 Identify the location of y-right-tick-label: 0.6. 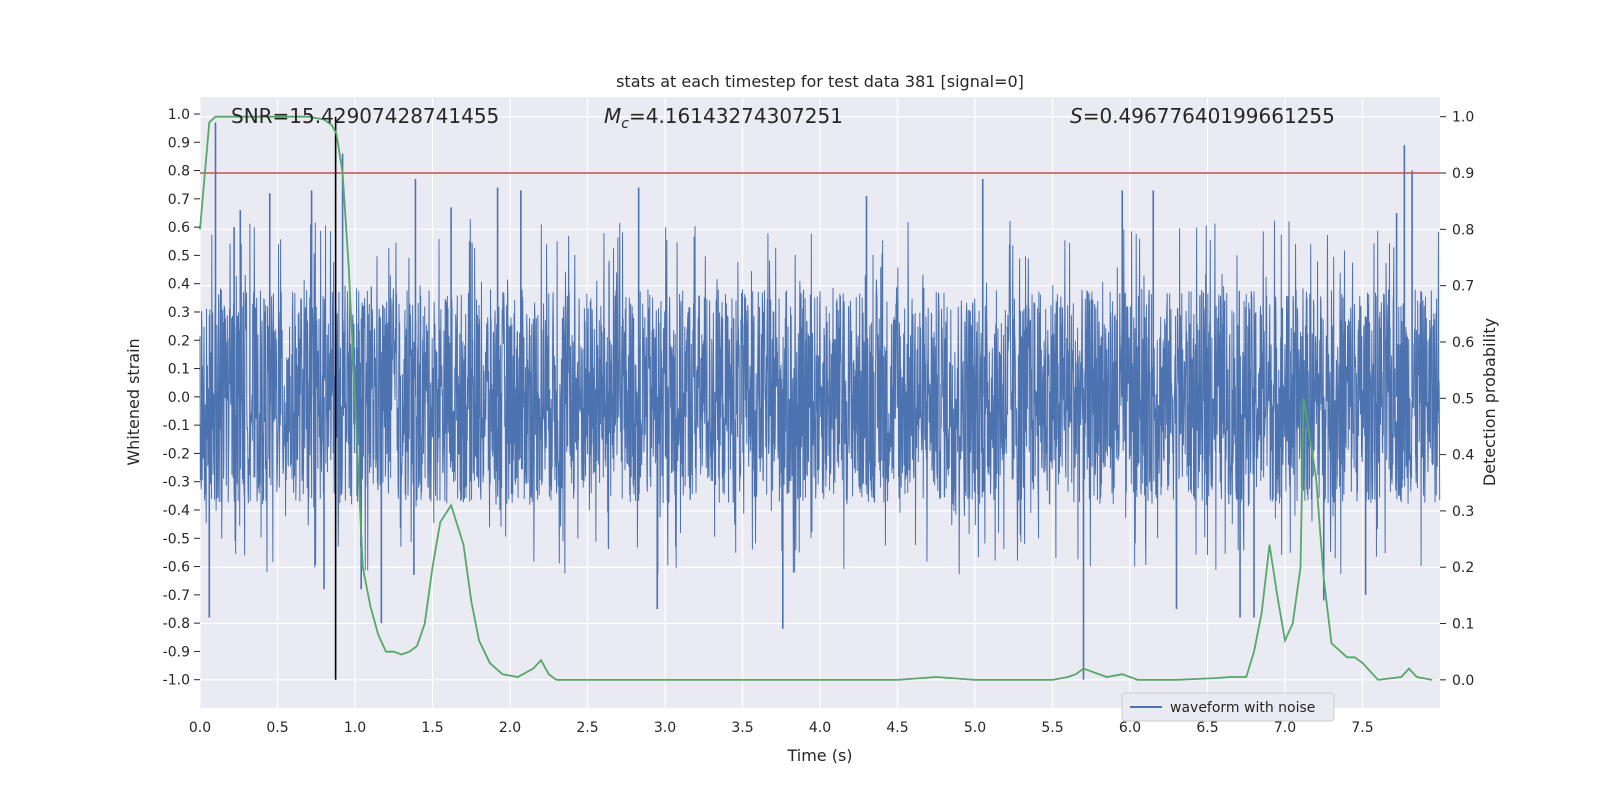
(1463, 343).